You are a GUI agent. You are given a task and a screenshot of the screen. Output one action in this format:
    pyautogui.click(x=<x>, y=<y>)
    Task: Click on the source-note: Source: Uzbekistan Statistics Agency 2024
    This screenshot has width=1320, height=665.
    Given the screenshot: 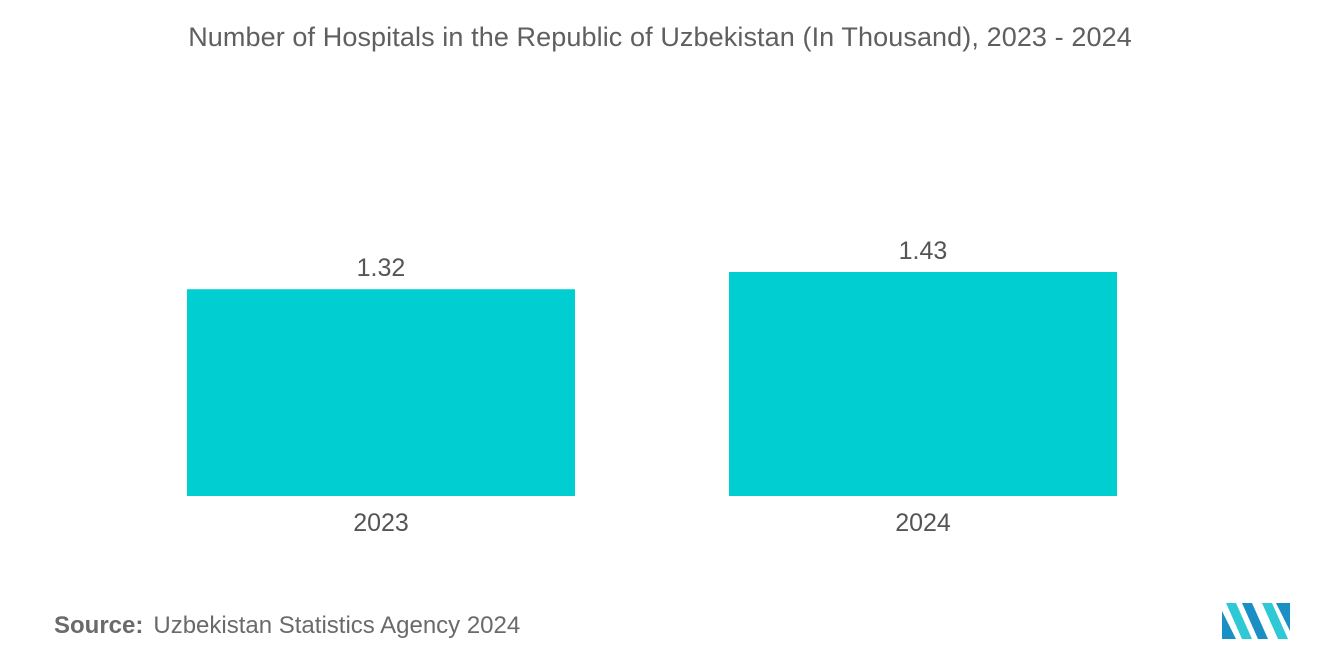 What is the action you would take?
    pyautogui.click(x=287, y=626)
    